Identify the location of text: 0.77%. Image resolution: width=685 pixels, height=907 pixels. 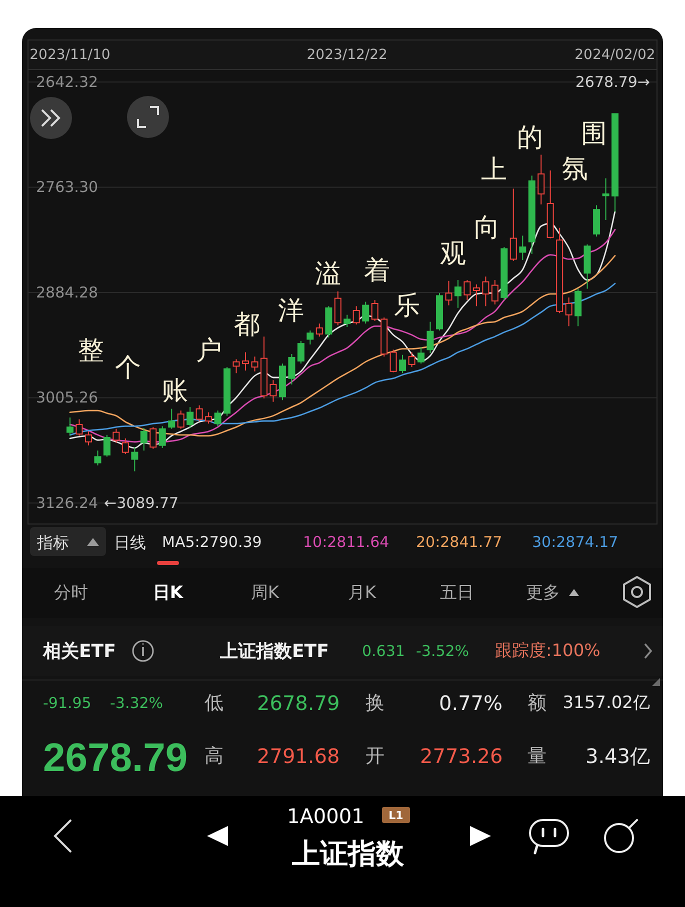
(471, 703).